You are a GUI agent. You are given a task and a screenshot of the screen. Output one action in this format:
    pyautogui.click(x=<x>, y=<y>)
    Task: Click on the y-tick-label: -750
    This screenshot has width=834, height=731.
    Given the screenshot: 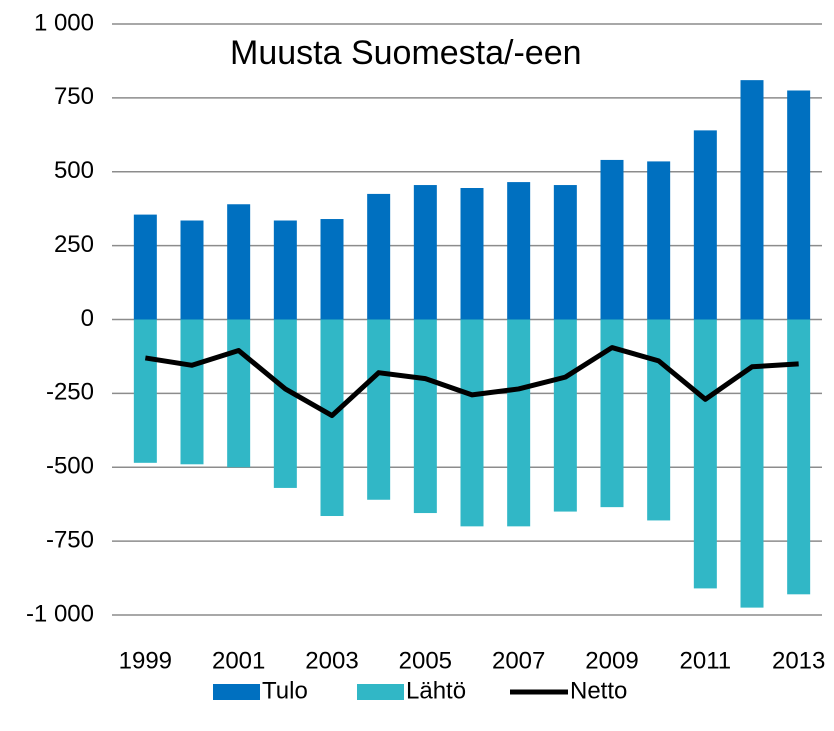 What is the action you would take?
    pyautogui.click(x=70, y=539)
    